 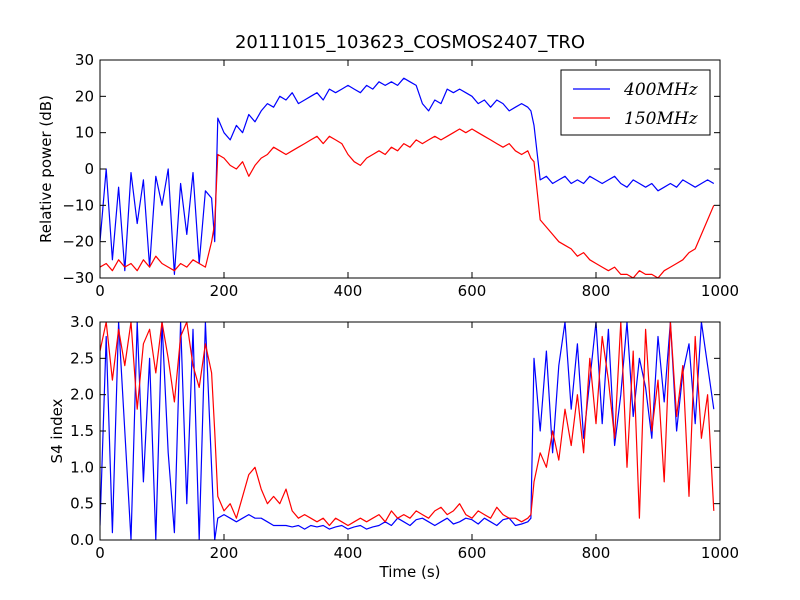 I want to click on s4-y-axis-label: S4 index, so click(x=57, y=430).